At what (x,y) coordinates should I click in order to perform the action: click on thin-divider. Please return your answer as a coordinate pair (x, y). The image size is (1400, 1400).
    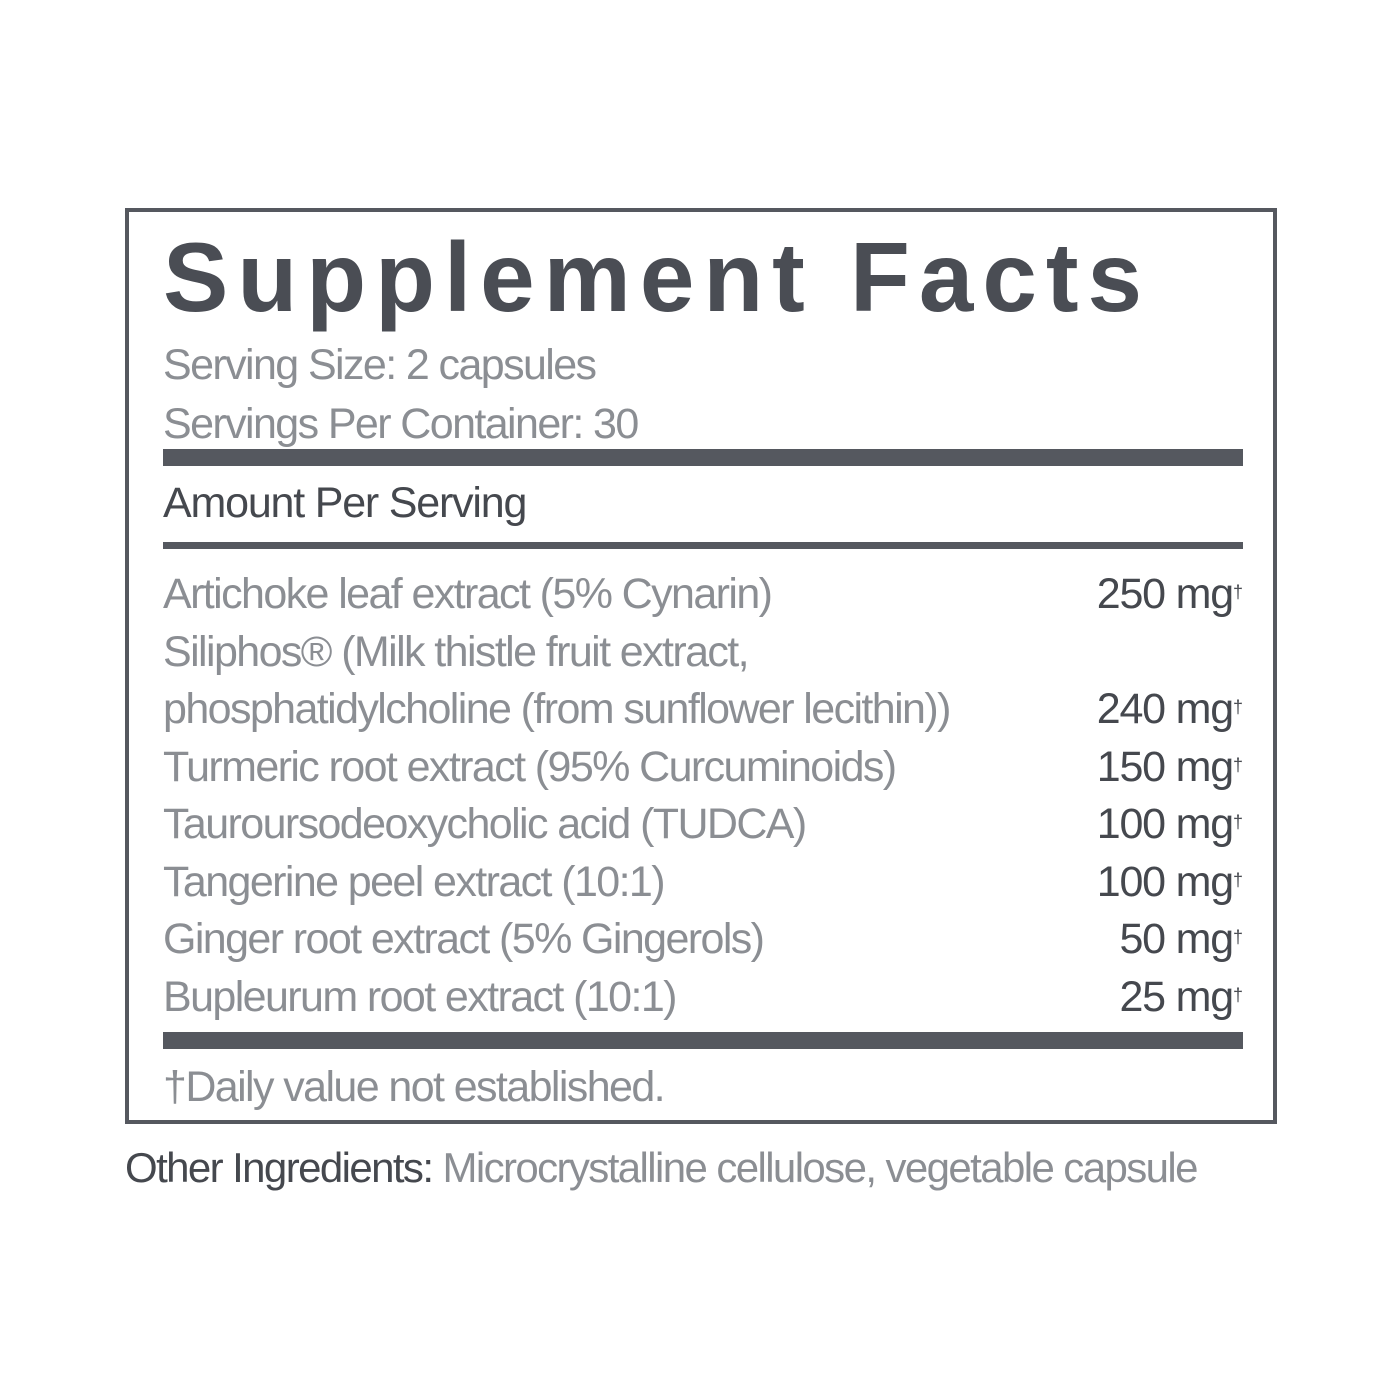
    Looking at the image, I should click on (703, 545).